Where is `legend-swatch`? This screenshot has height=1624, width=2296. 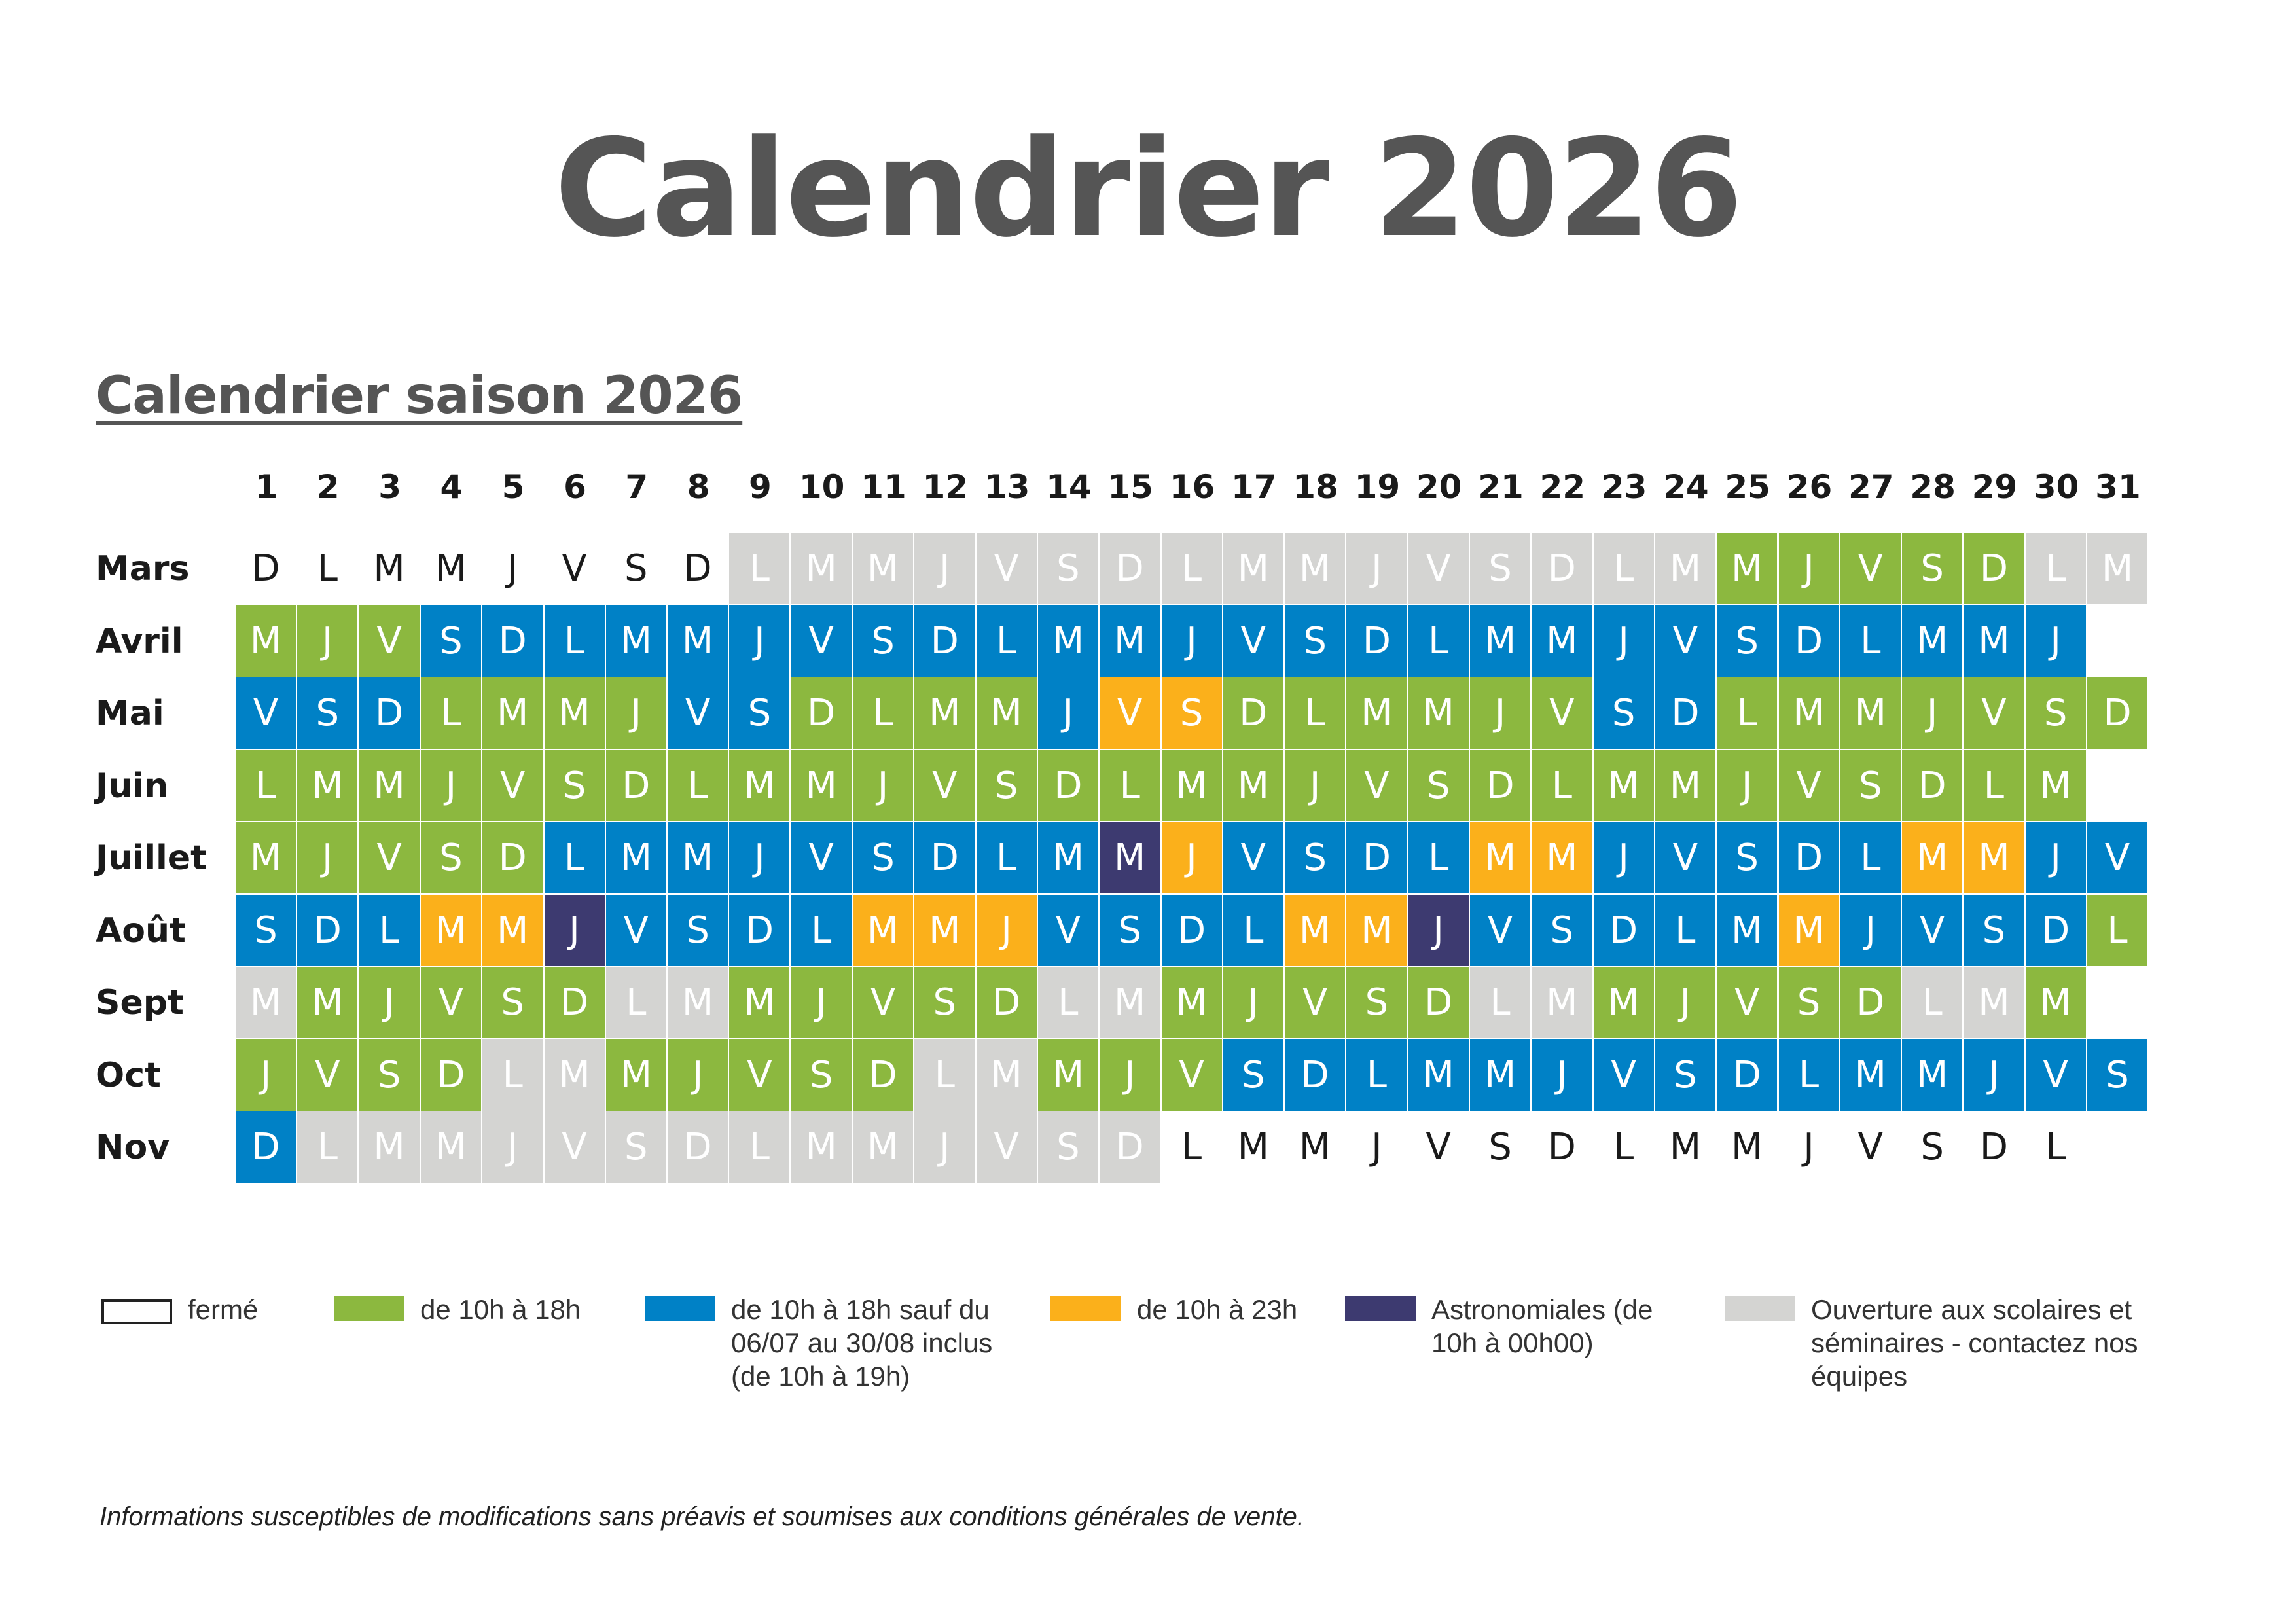 legend-swatch is located at coordinates (1760, 1308).